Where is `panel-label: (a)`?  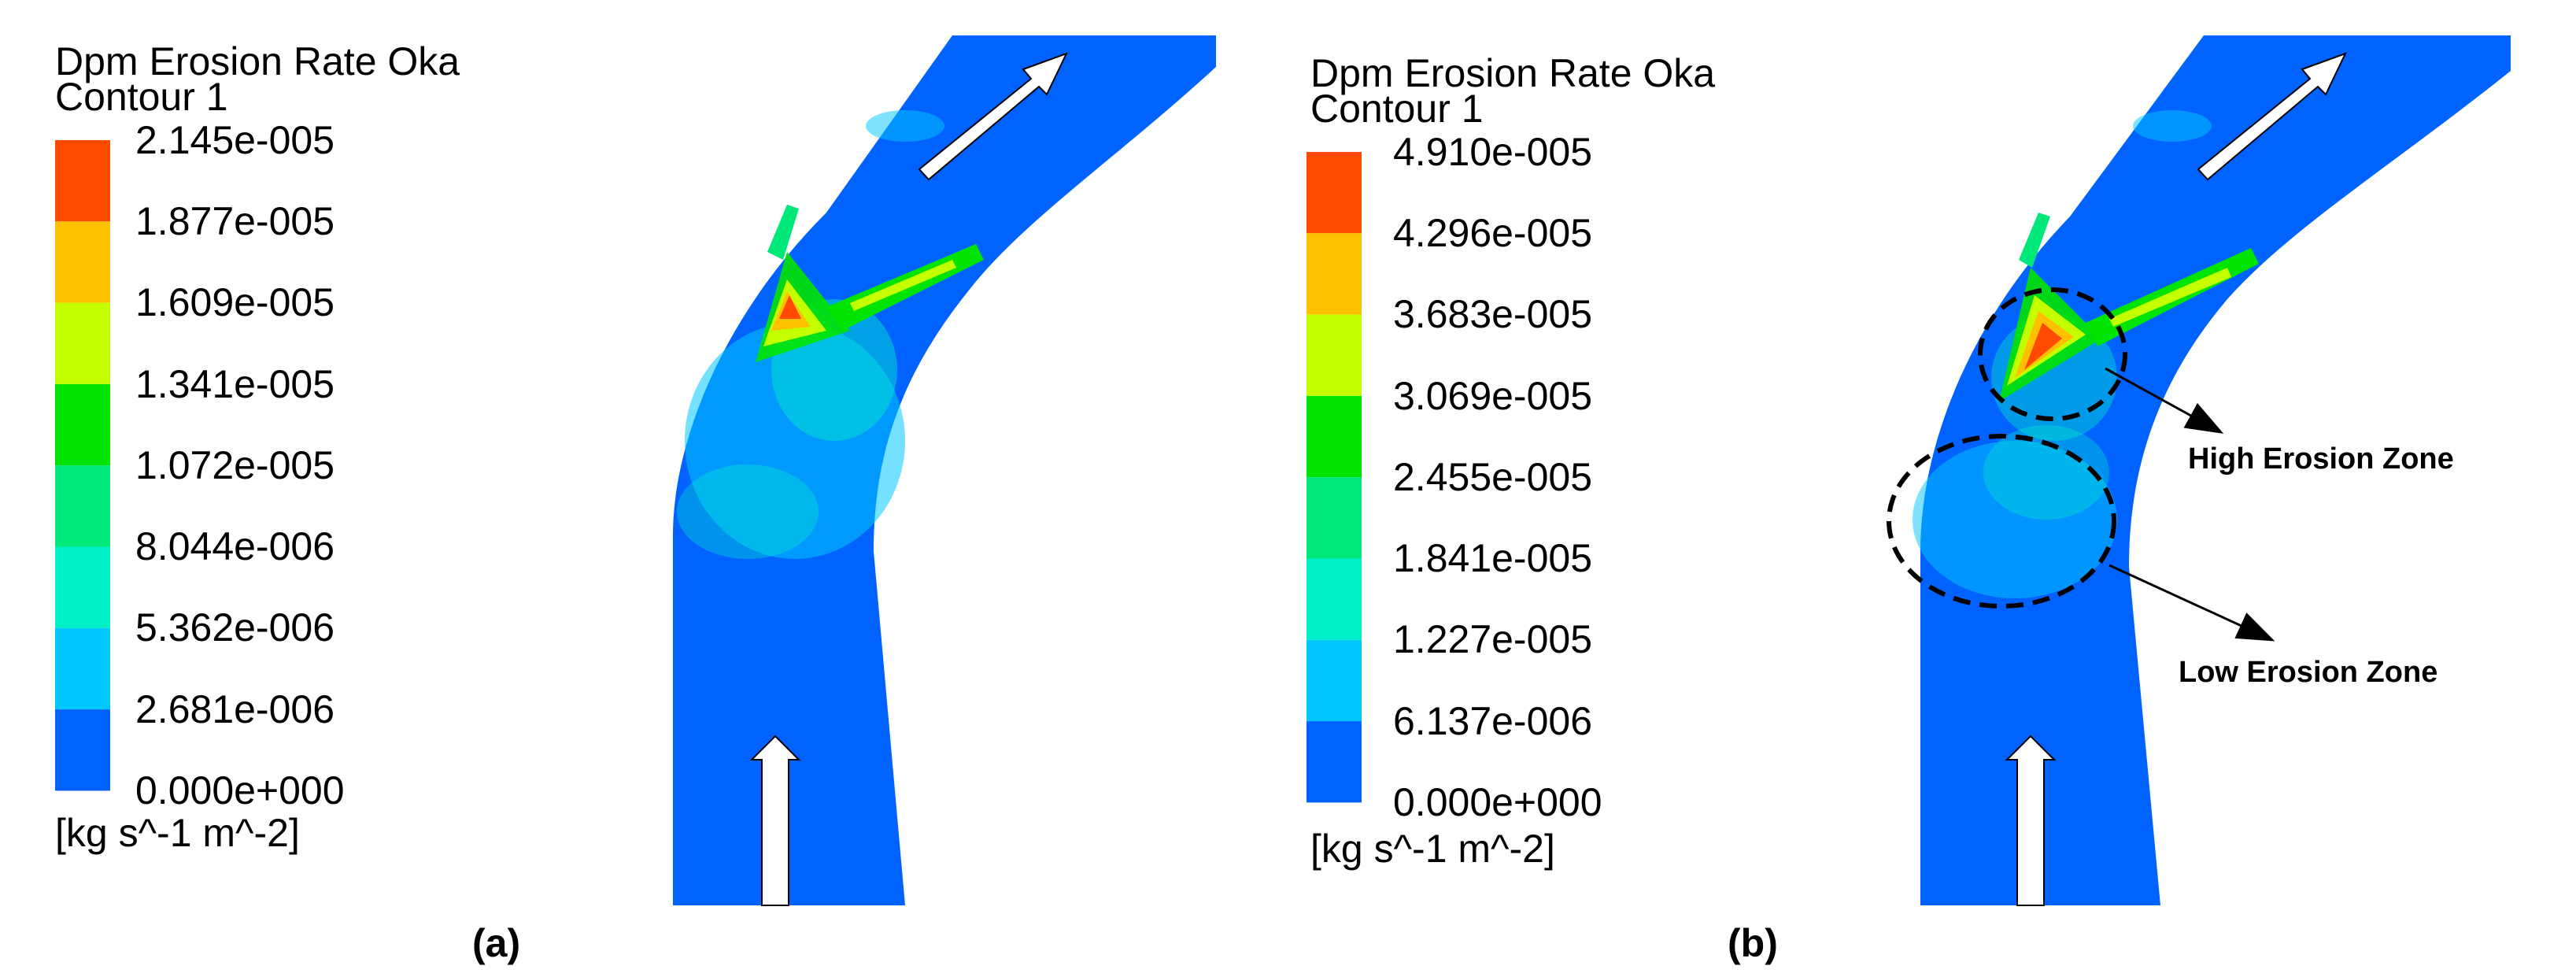 panel-label: (a) is located at coordinates (496, 943).